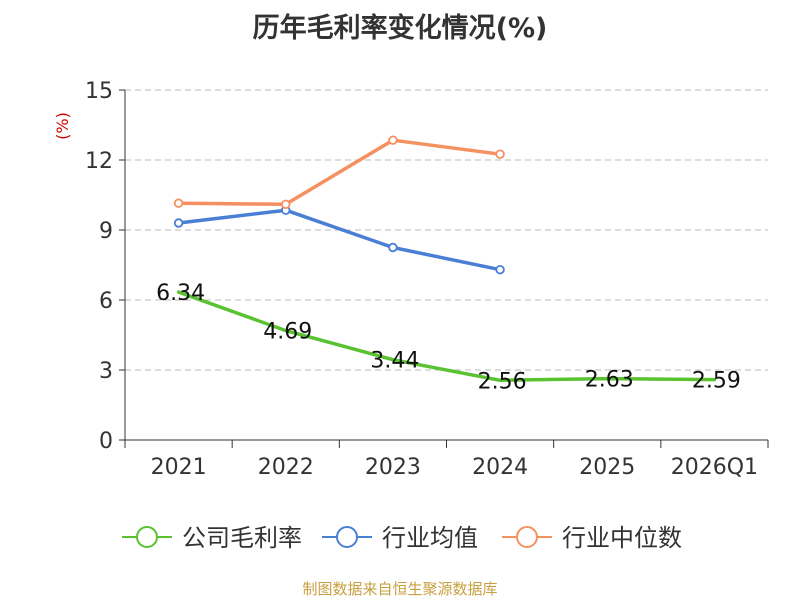  What do you see at coordinates (500, 467) in the screenshot?
I see `x-tick-label: 2024` at bounding box center [500, 467].